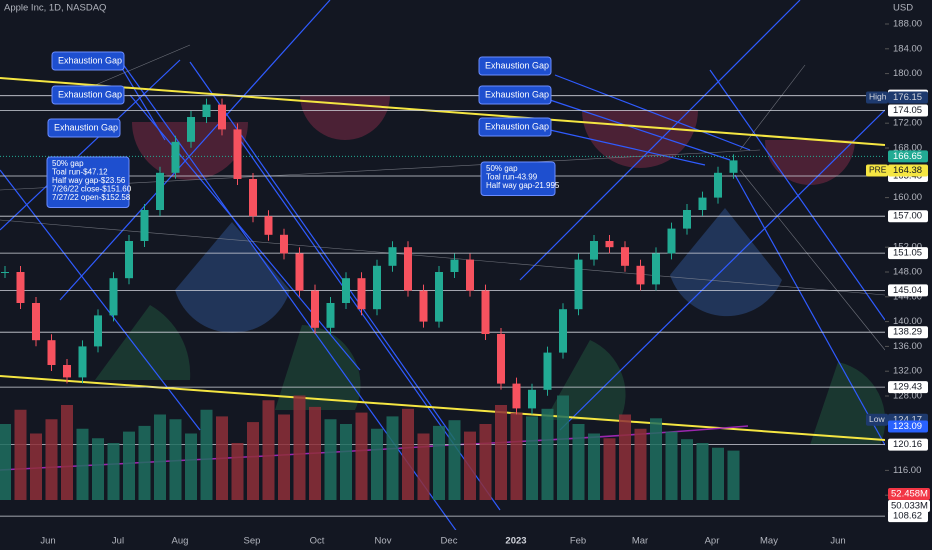  What do you see at coordinates (80, 172) in the screenshot?
I see `note-line: Toal run-$47.12` at bounding box center [80, 172].